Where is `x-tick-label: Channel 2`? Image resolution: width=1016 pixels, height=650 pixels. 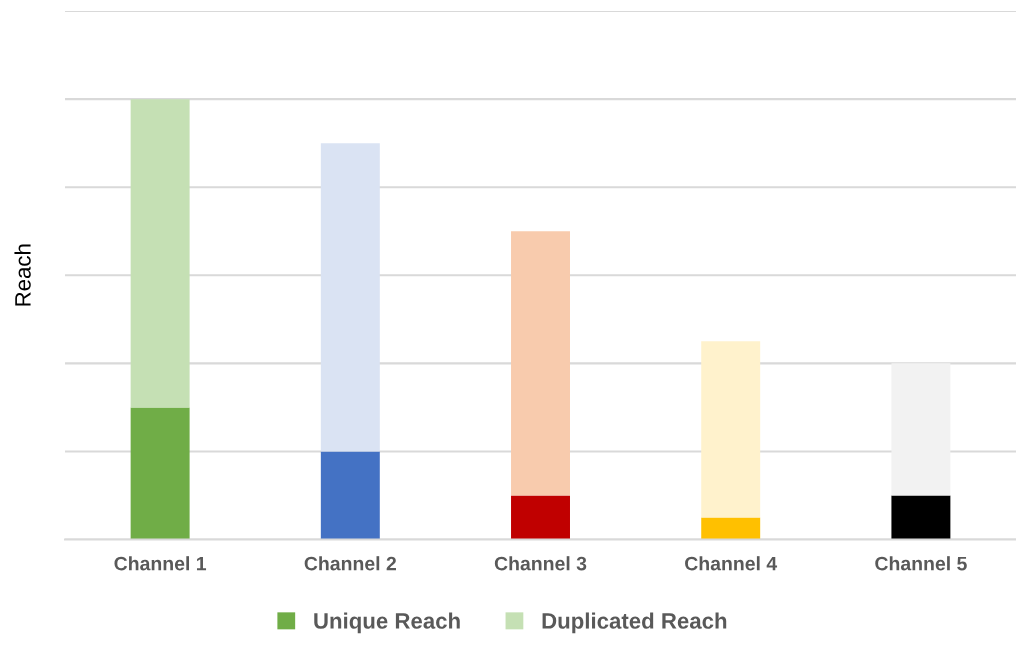 x-tick-label: Channel 2 is located at coordinates (350, 563).